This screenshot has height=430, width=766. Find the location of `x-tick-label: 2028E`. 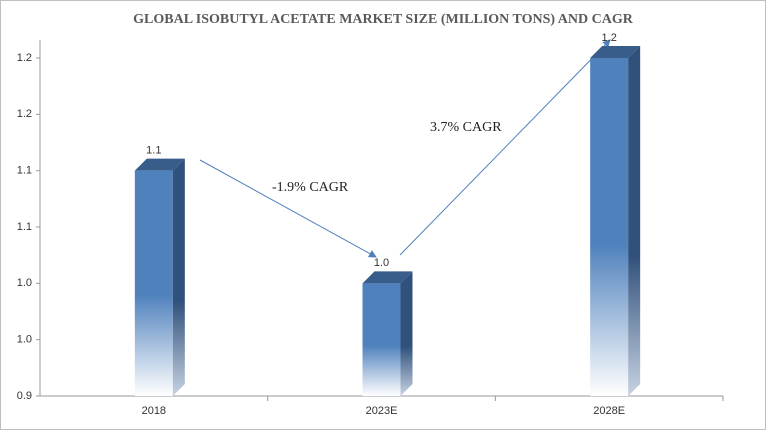

x-tick-label: 2028E is located at coordinates (609, 411).